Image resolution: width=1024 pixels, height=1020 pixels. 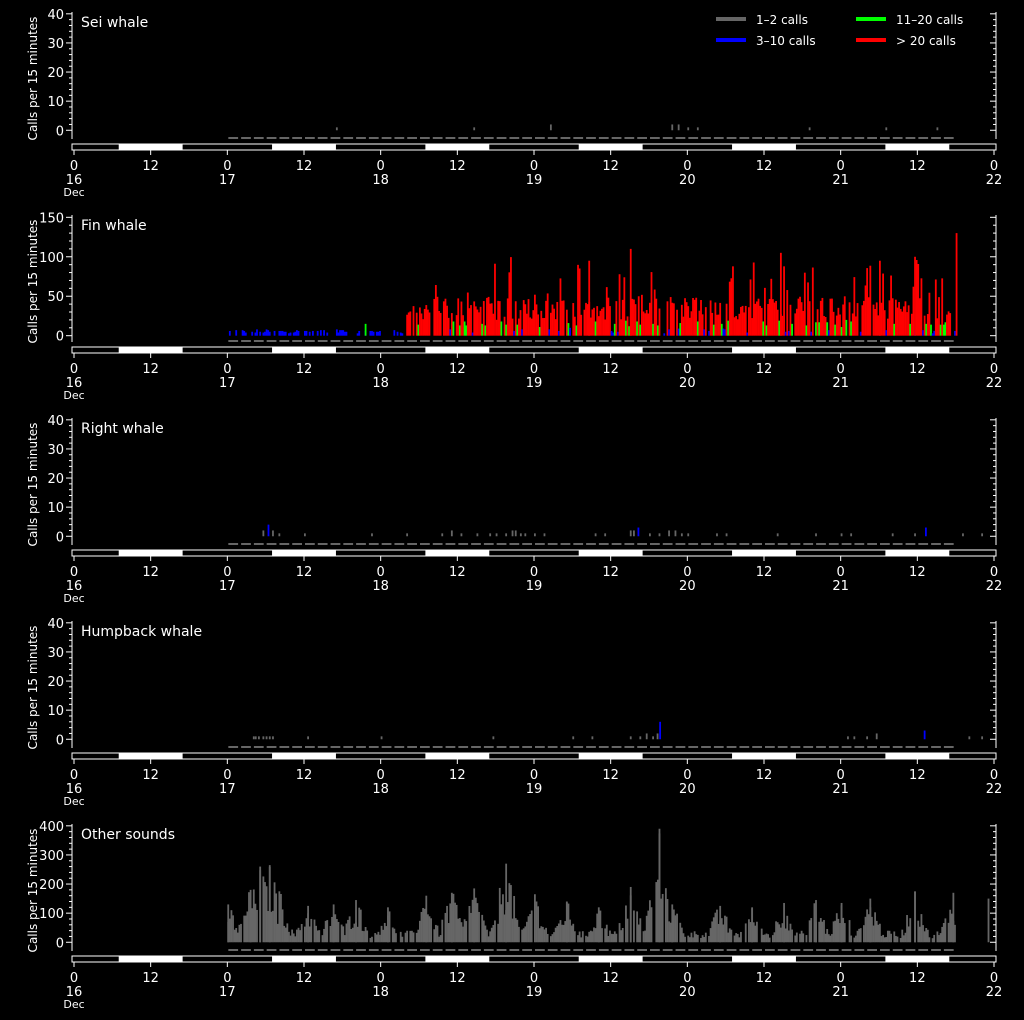 I want to click on day-night-bar, so click(x=534, y=959).